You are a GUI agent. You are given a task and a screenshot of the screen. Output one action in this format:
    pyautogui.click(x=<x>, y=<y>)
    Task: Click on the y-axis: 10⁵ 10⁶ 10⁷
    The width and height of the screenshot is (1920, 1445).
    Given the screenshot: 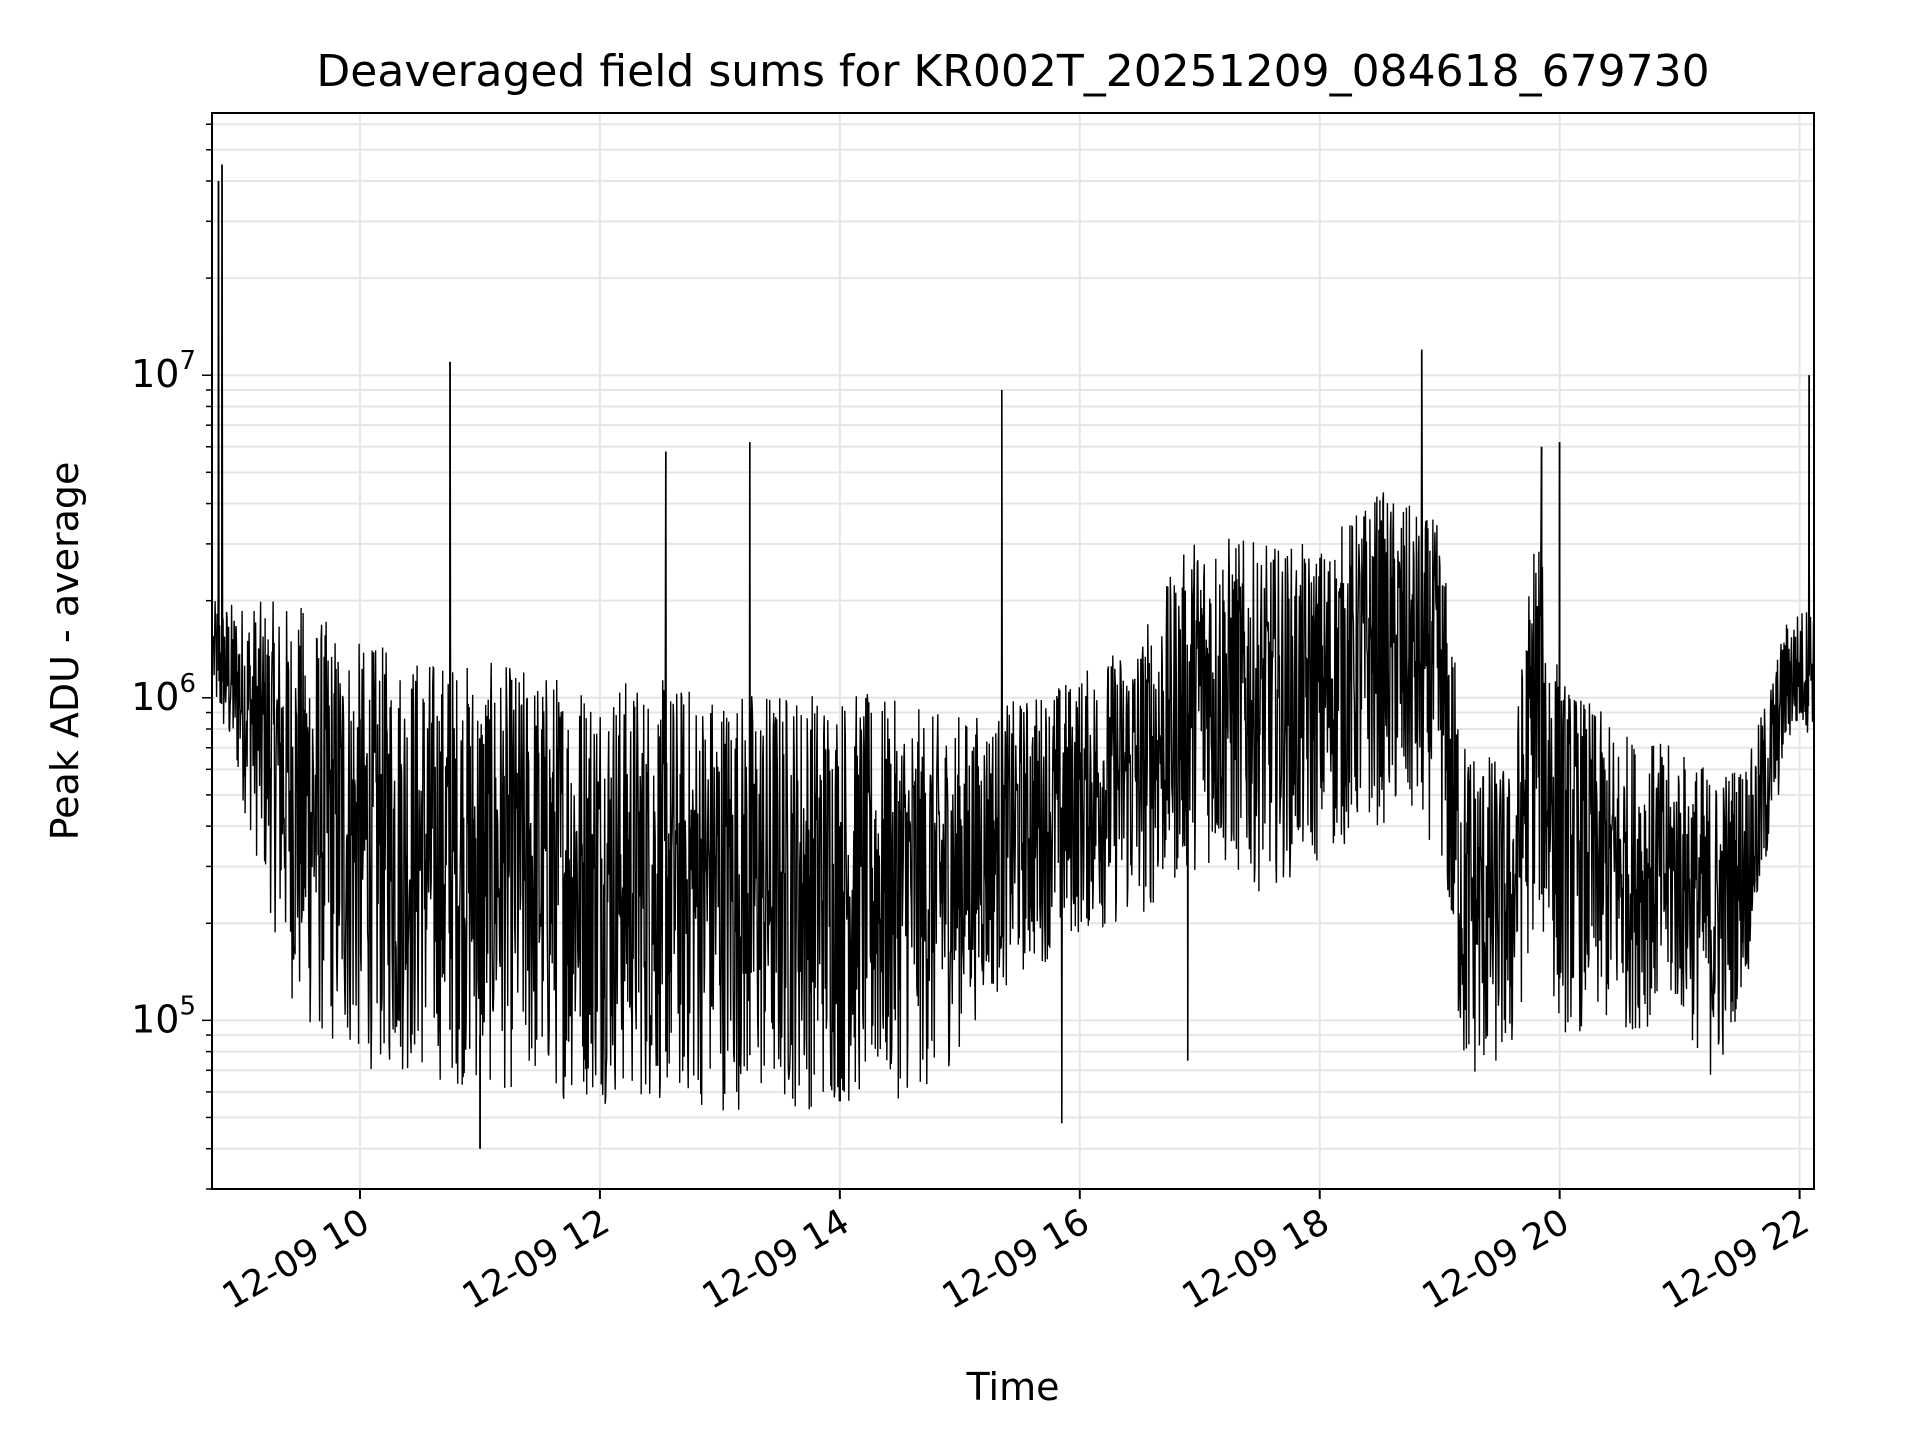 What is the action you would take?
    pyautogui.click(x=171, y=656)
    